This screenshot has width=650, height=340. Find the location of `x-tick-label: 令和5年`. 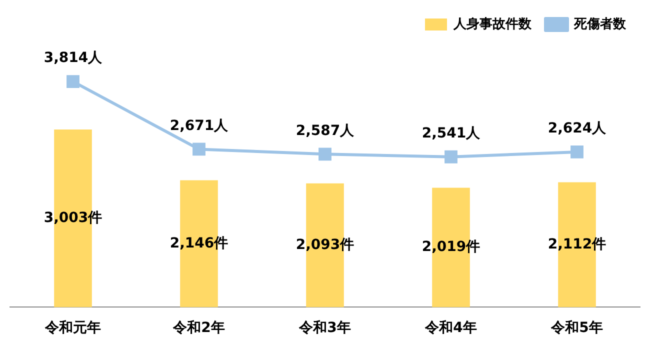

x-tick-label: 令和5年 is located at coordinates (576, 328).